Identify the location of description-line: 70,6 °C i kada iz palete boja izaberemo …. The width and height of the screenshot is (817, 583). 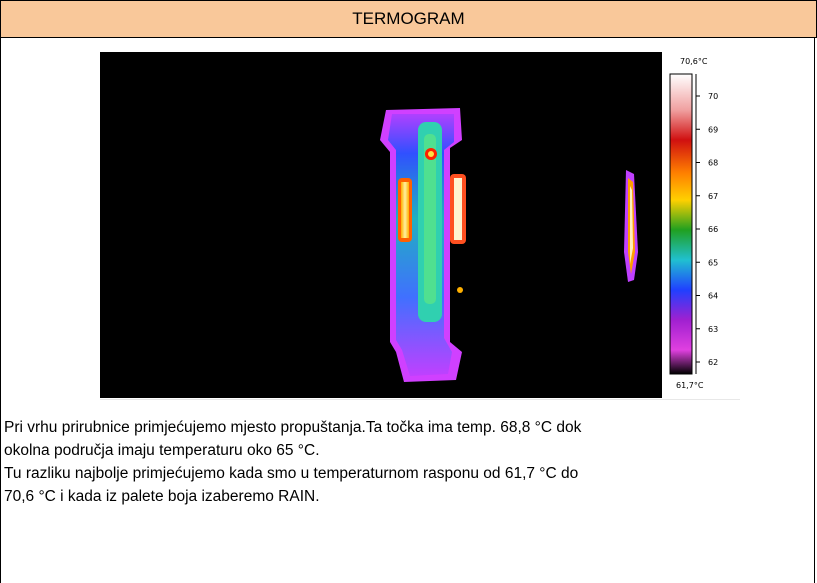
(162, 496).